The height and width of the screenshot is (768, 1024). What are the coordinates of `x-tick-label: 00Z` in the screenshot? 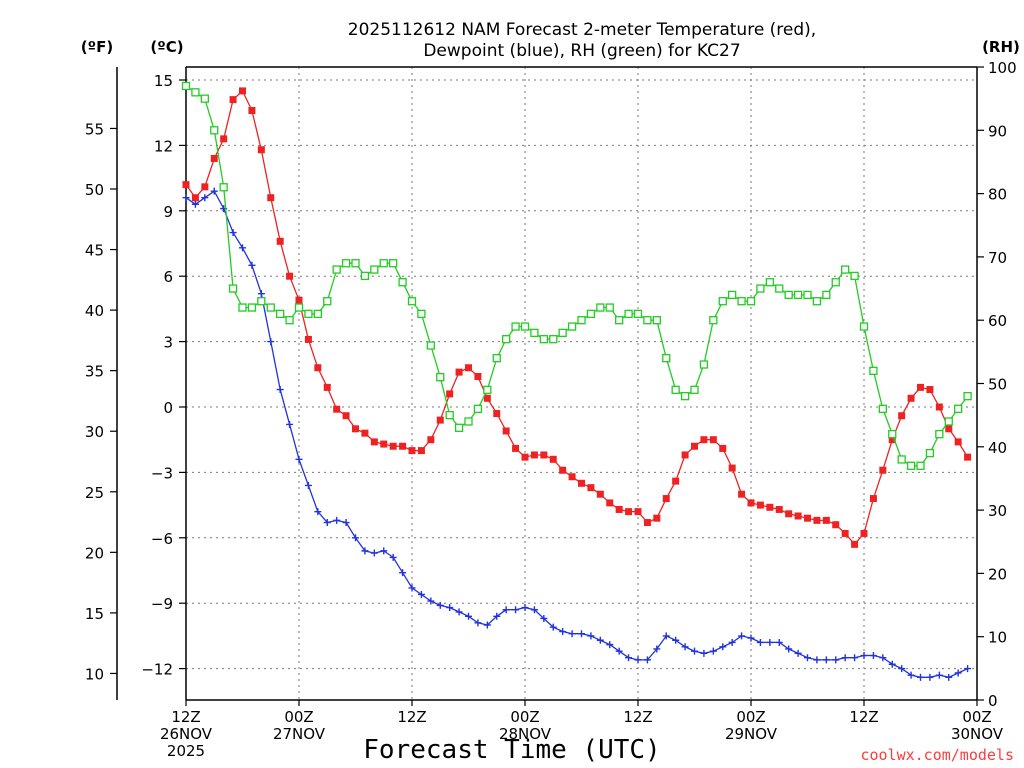 It's located at (750, 717).